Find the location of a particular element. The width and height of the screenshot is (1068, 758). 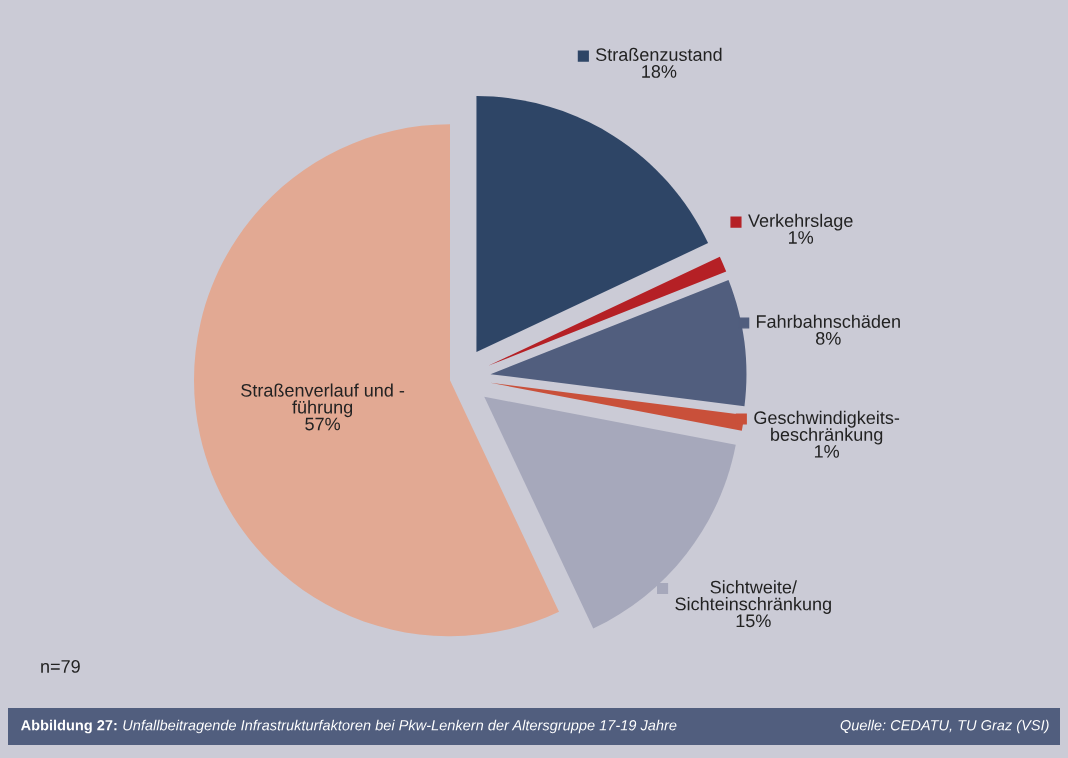

legend-label: Straßenzustand is located at coordinates (658, 54).